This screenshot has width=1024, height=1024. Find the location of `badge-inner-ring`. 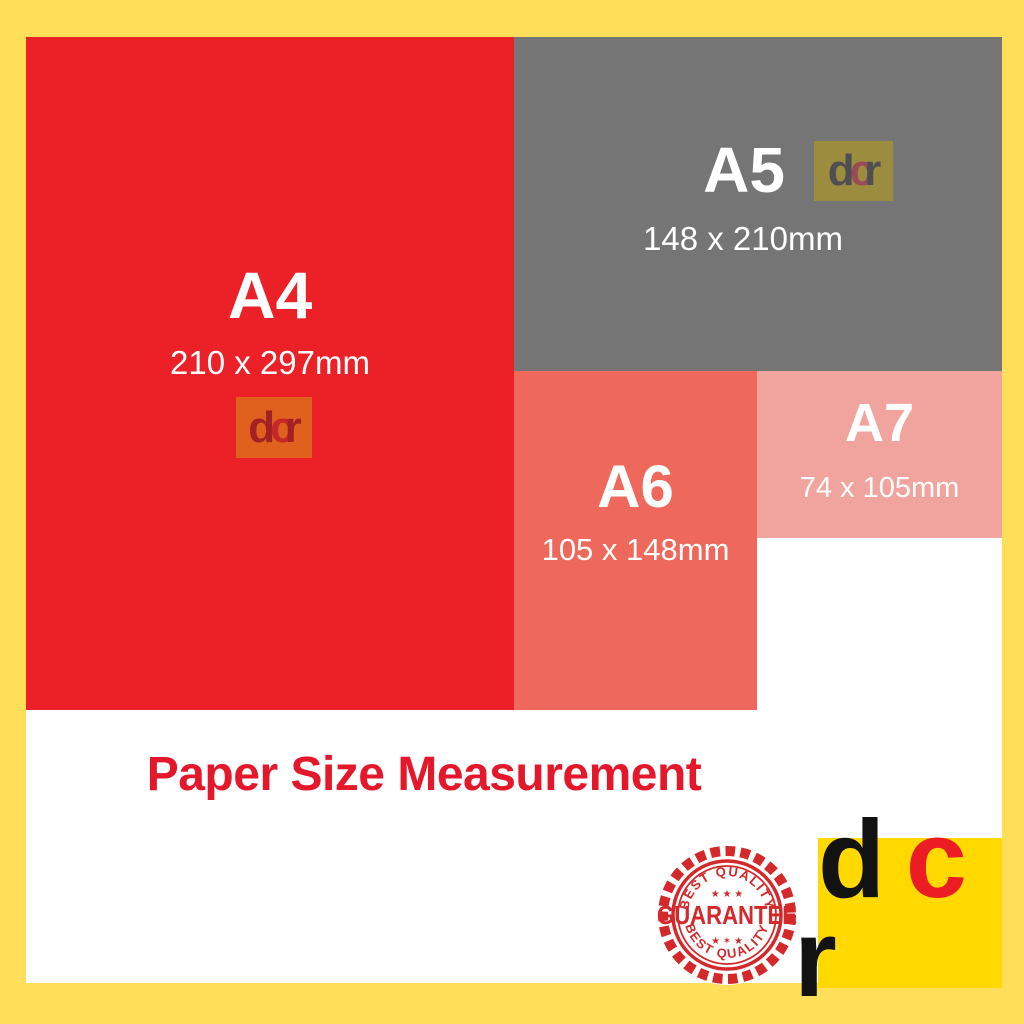

badge-inner-ring is located at coordinates (727, 915).